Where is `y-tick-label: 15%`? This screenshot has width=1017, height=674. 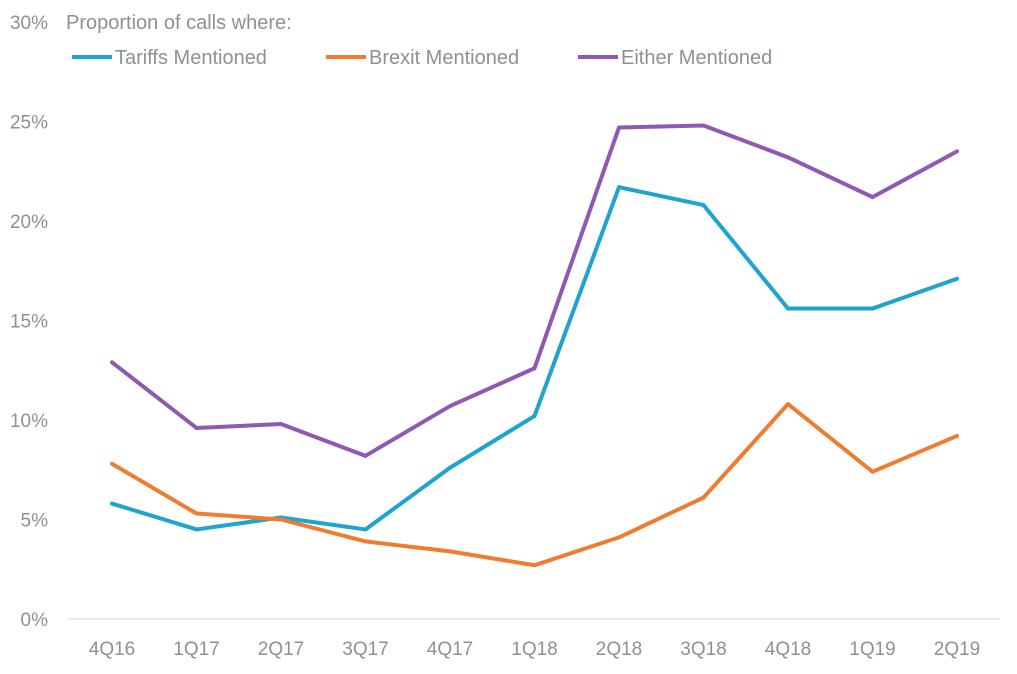 y-tick-label: 15% is located at coordinates (29, 322).